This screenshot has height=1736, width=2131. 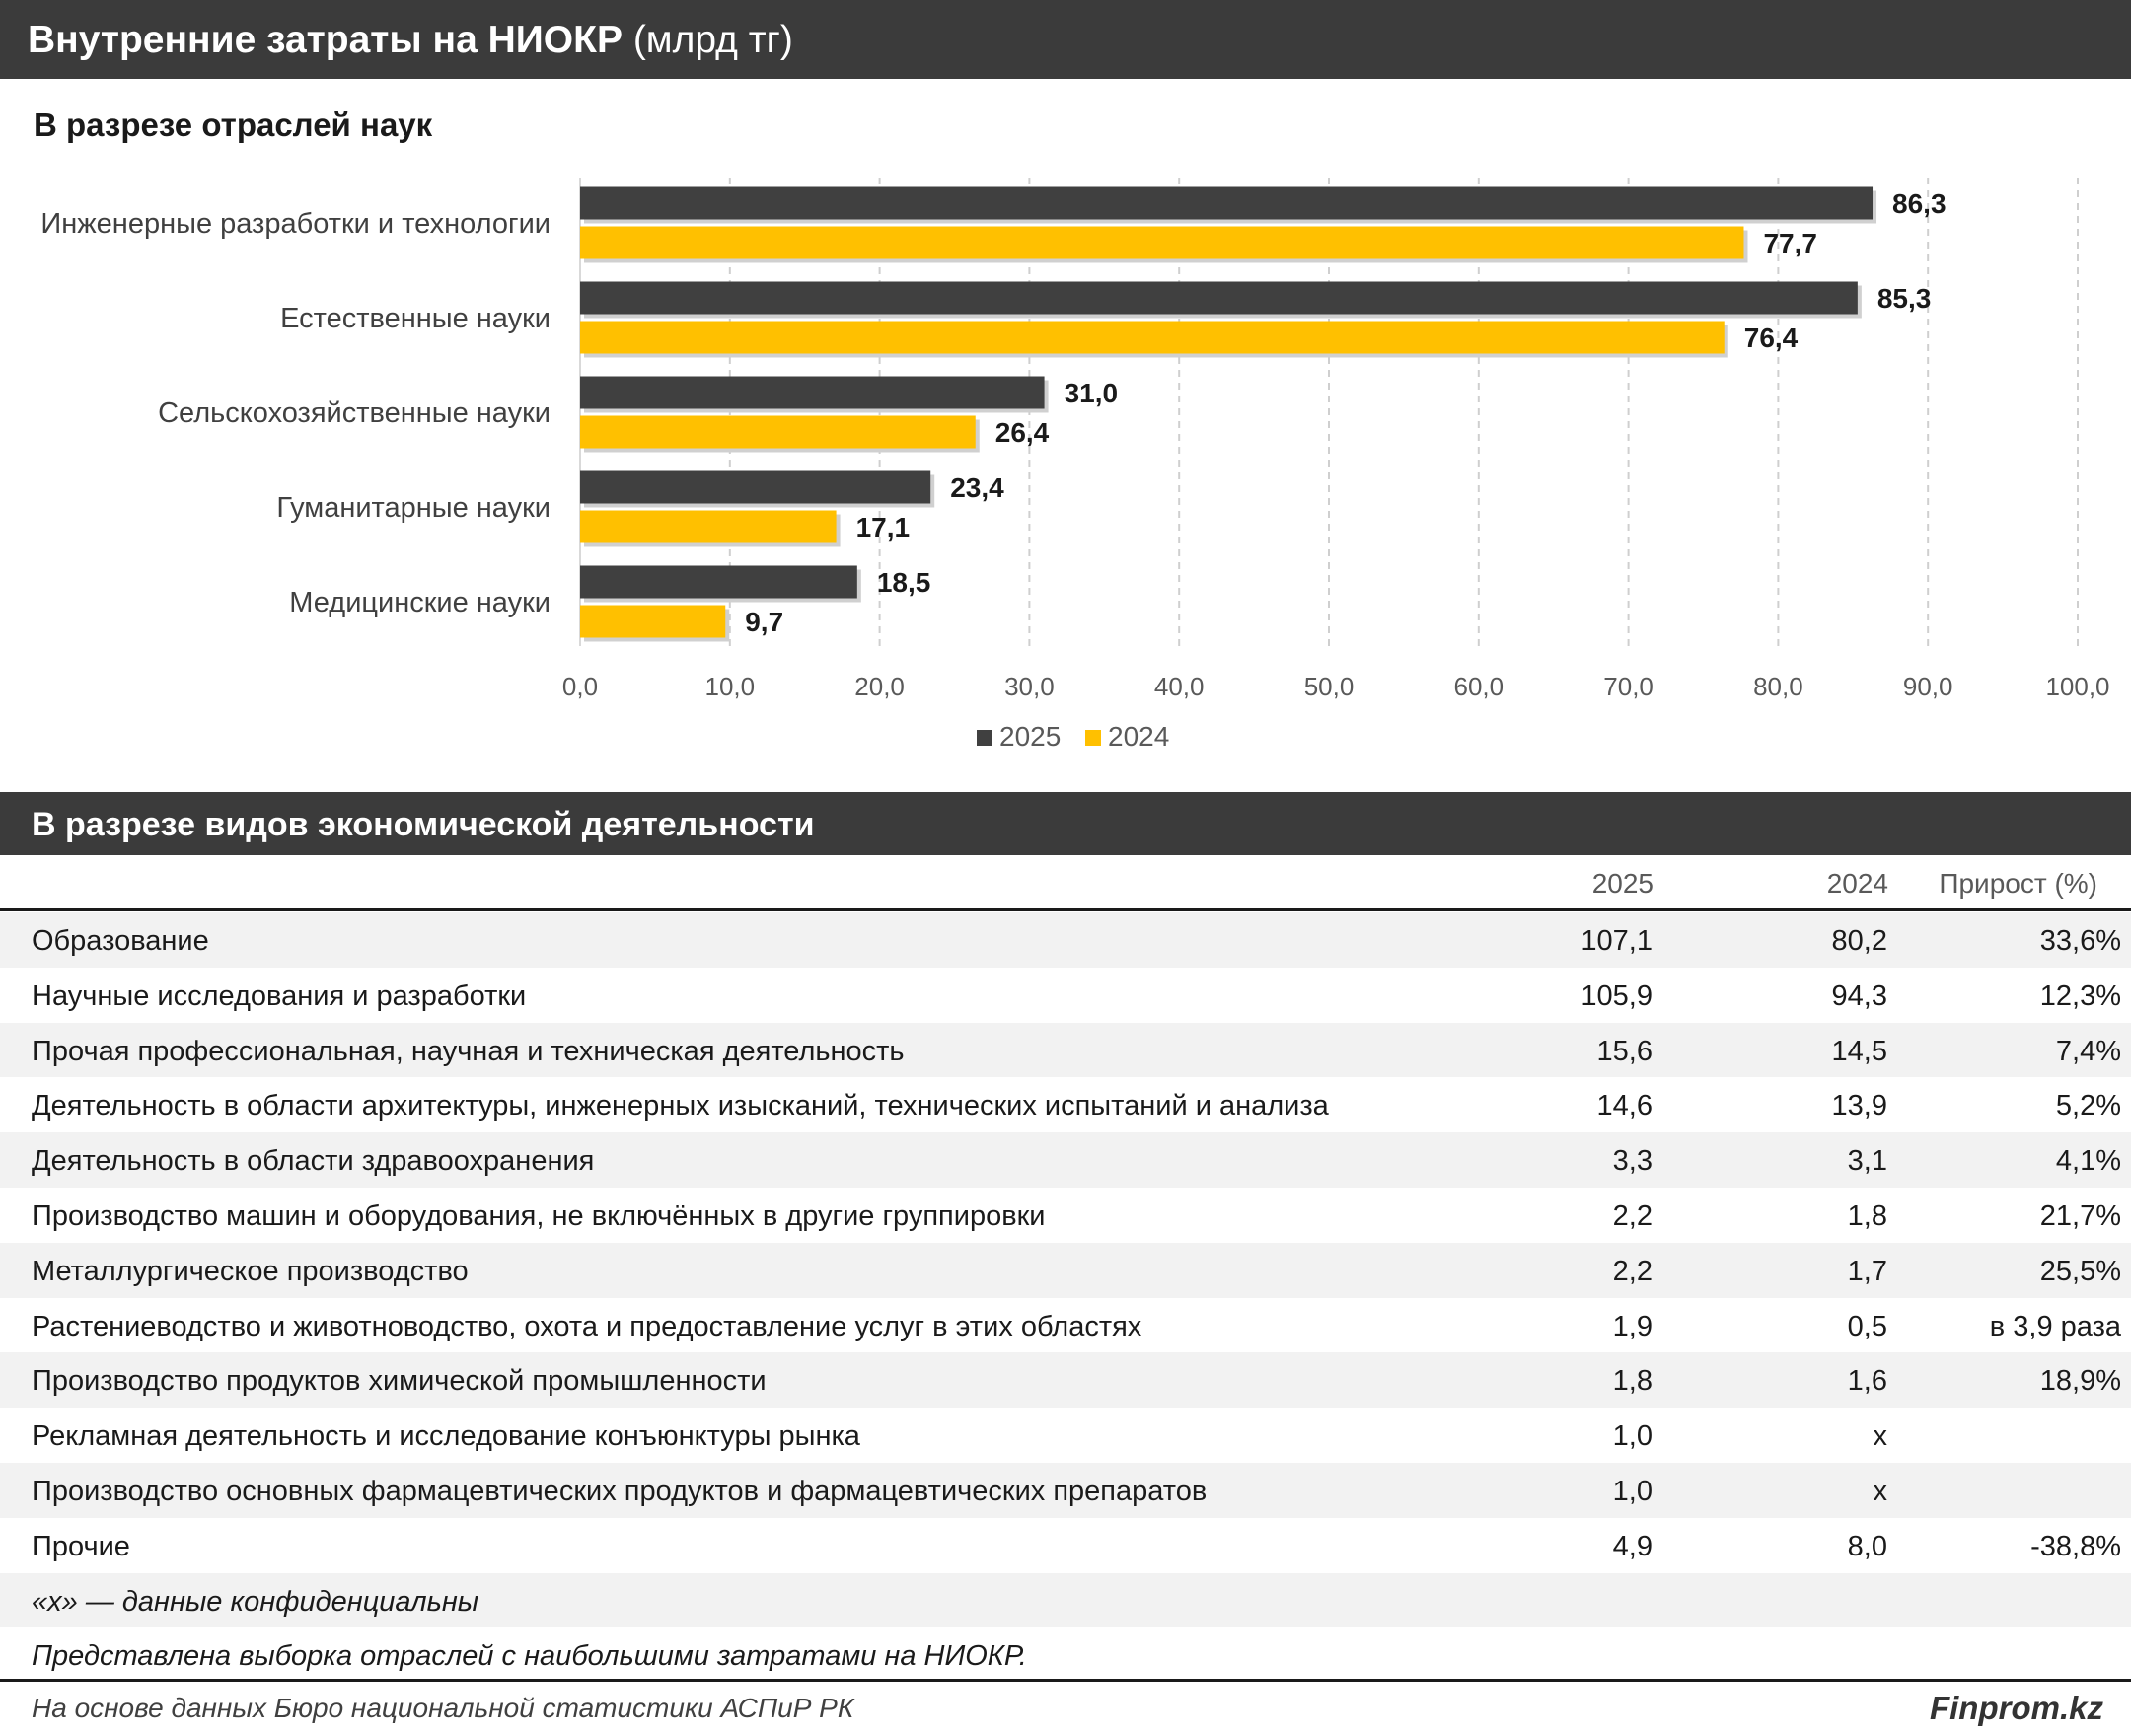 What do you see at coordinates (1029, 686) in the screenshot?
I see `x-tick-label: 30,0` at bounding box center [1029, 686].